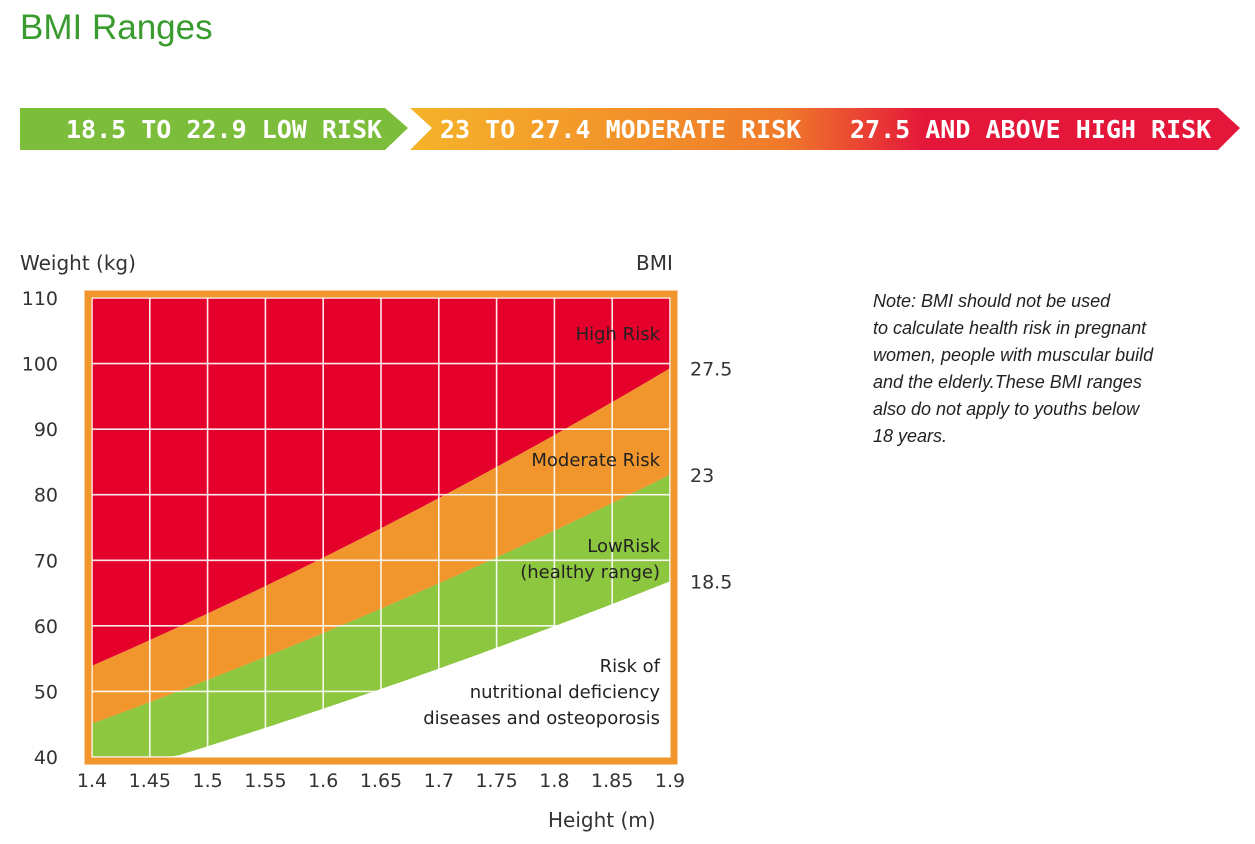 This screenshot has height=844, width=1255. I want to click on bmi-boundary-label: 27.5, so click(711, 369).